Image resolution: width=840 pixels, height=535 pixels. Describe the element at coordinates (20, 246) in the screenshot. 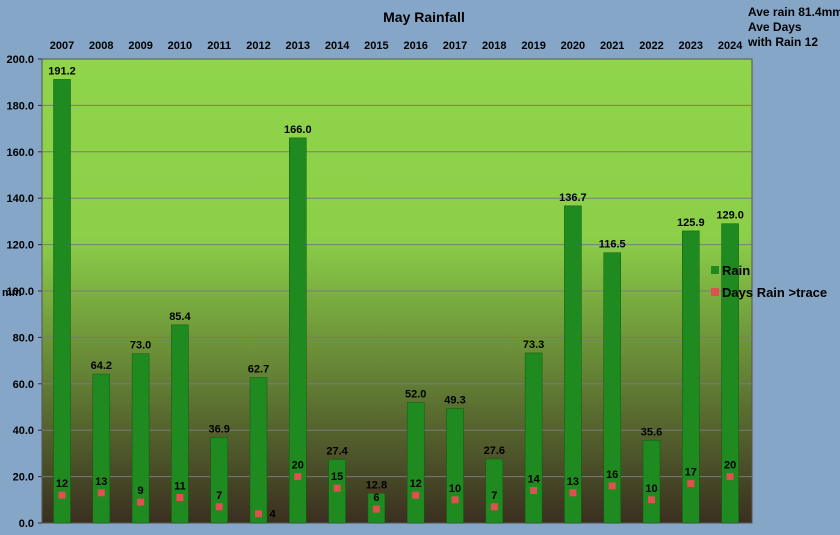

I see `y-tick-label: 120.0` at that location.